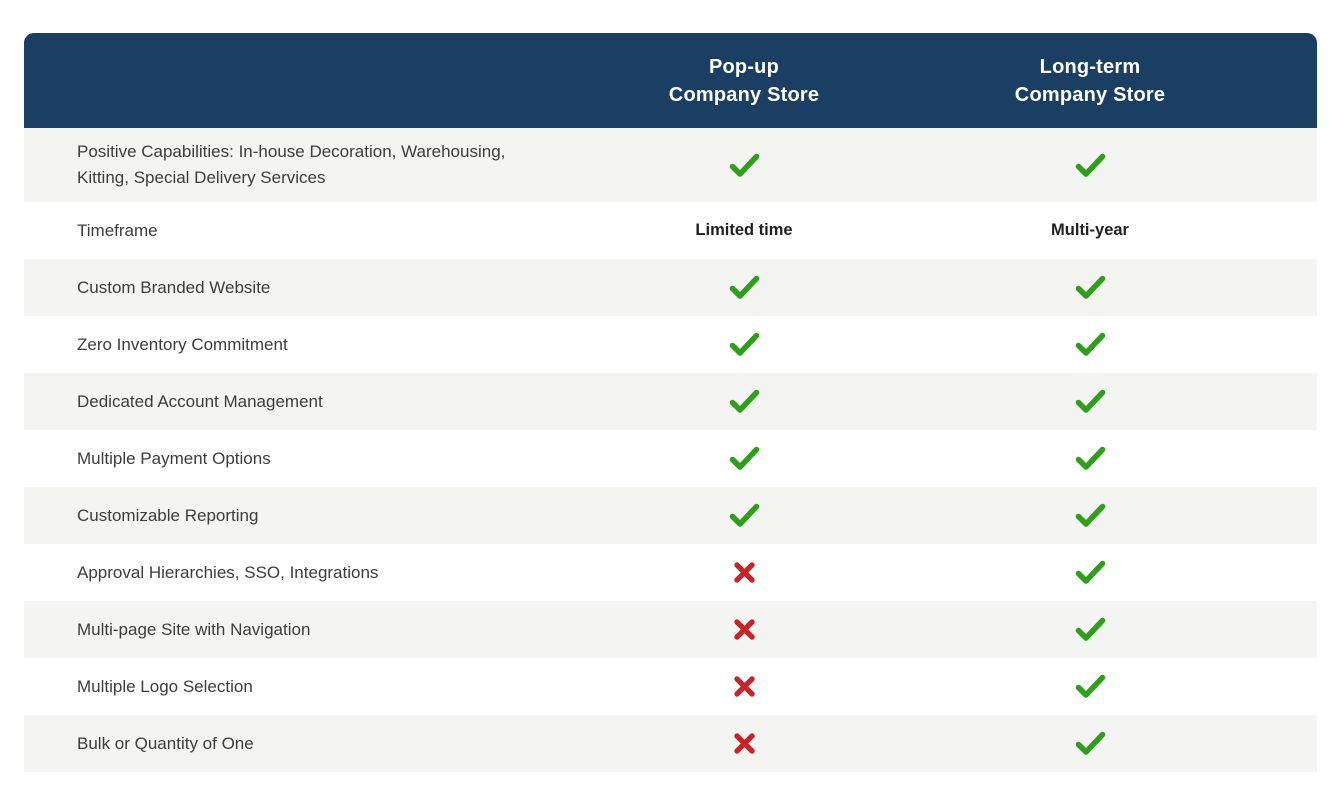 Image resolution: width=1340 pixels, height=800 pixels. I want to click on table-row: Bulk or Quantity of One, so click(670, 743).